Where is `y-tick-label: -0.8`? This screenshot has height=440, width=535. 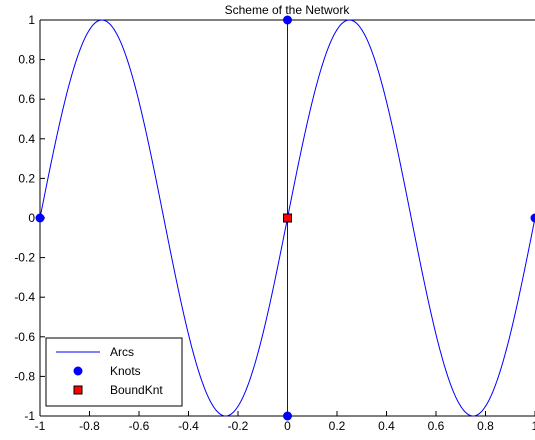 y-tick-label: -0.8 is located at coordinates (24, 376).